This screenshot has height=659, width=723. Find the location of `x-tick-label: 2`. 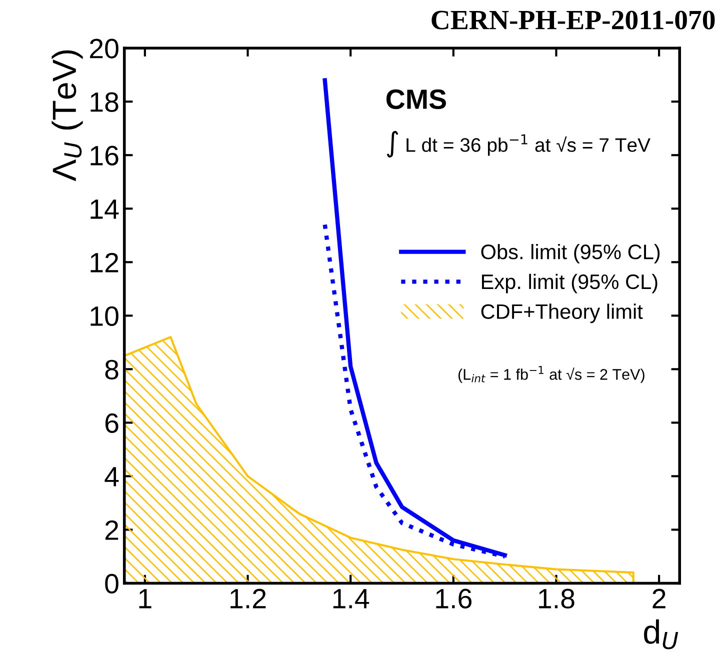

x-tick-label: 2 is located at coordinates (659, 598).